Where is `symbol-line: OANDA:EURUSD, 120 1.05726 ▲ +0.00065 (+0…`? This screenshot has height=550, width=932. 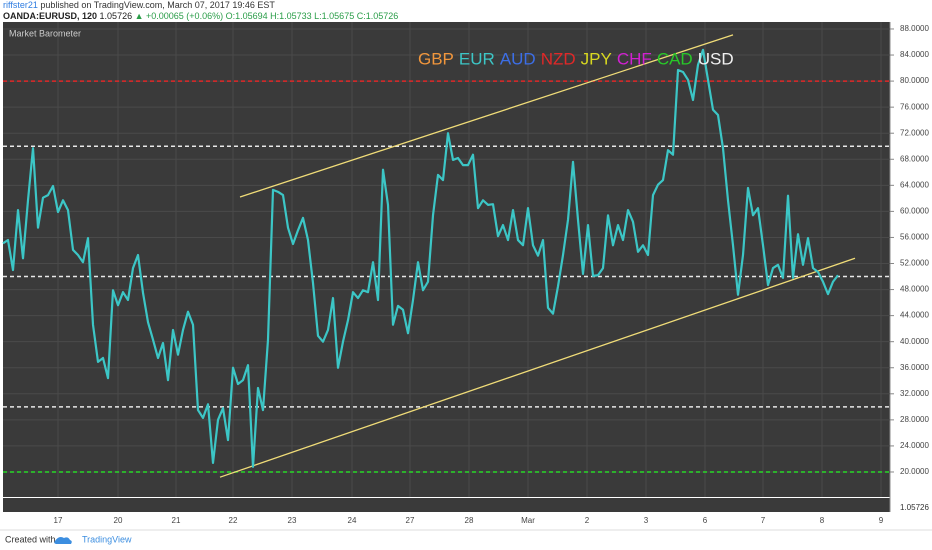 symbol-line: OANDA:EURUSD, 120 1.05726 ▲ +0.00065 (+0… is located at coordinates (200, 16).